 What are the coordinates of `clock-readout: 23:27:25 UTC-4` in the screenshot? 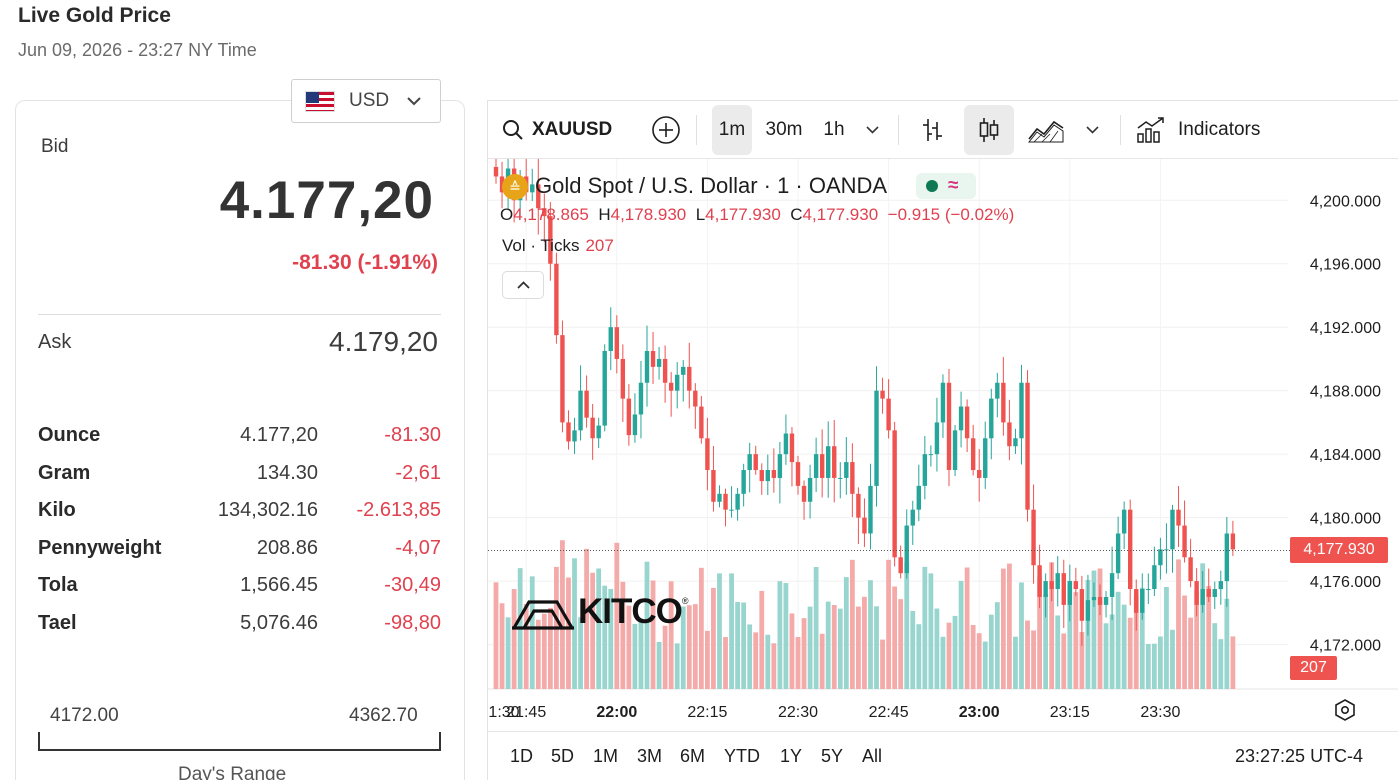 It's located at (1299, 756).